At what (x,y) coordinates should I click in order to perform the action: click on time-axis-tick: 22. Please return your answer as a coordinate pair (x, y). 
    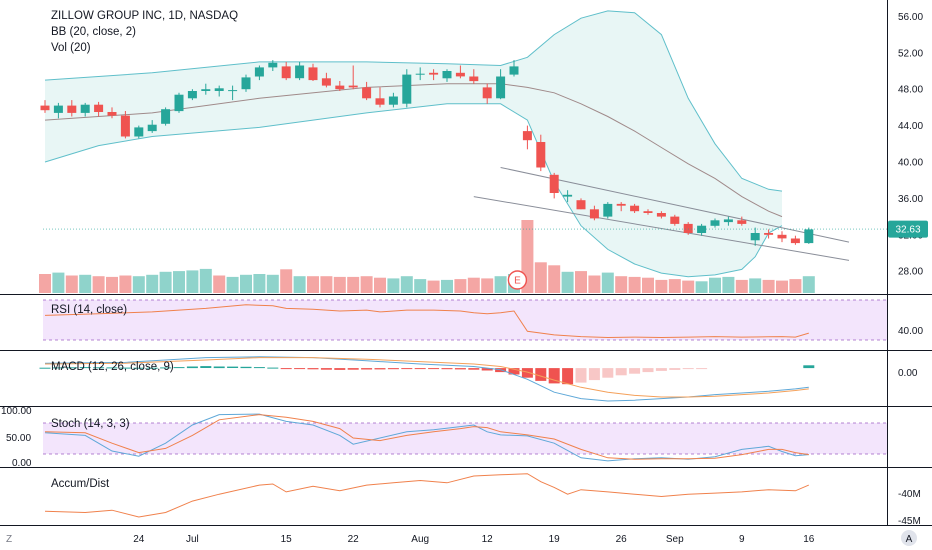
    Looking at the image, I should click on (354, 539).